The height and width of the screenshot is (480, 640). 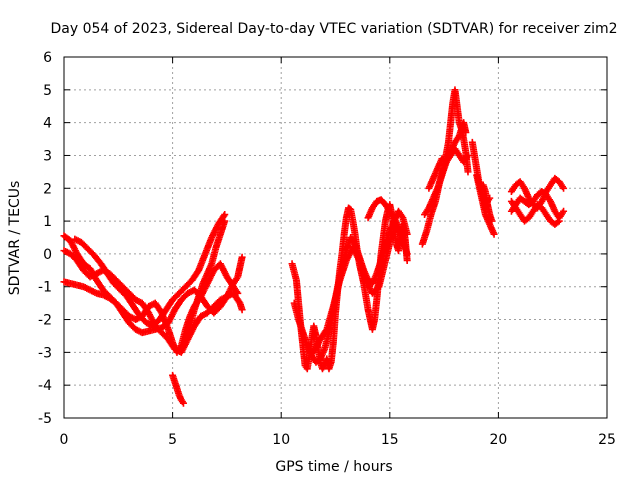 I want to click on y-tick-label: 1, so click(x=47, y=222).